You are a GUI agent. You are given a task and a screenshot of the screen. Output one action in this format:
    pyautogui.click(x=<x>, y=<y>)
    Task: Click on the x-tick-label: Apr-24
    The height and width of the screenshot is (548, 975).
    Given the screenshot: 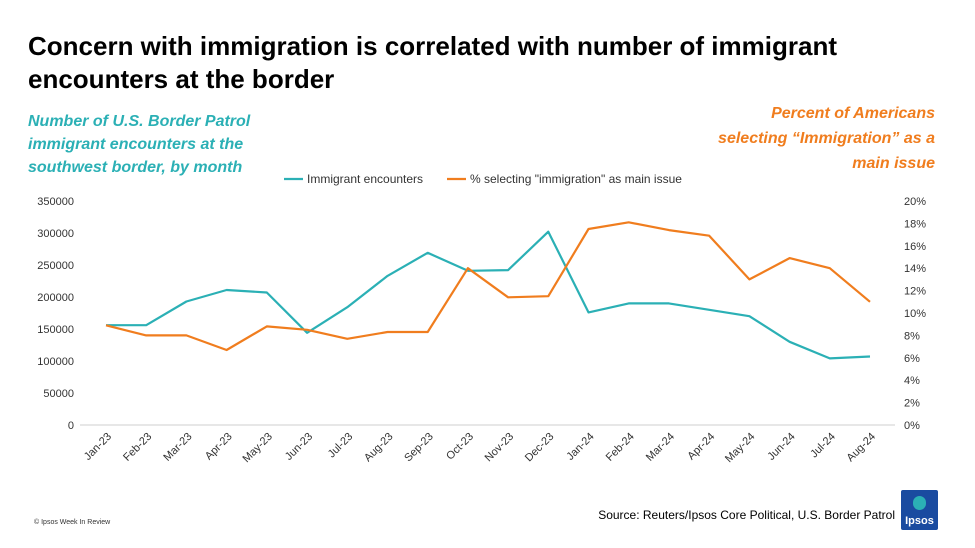 What is the action you would take?
    pyautogui.click(x=701, y=447)
    